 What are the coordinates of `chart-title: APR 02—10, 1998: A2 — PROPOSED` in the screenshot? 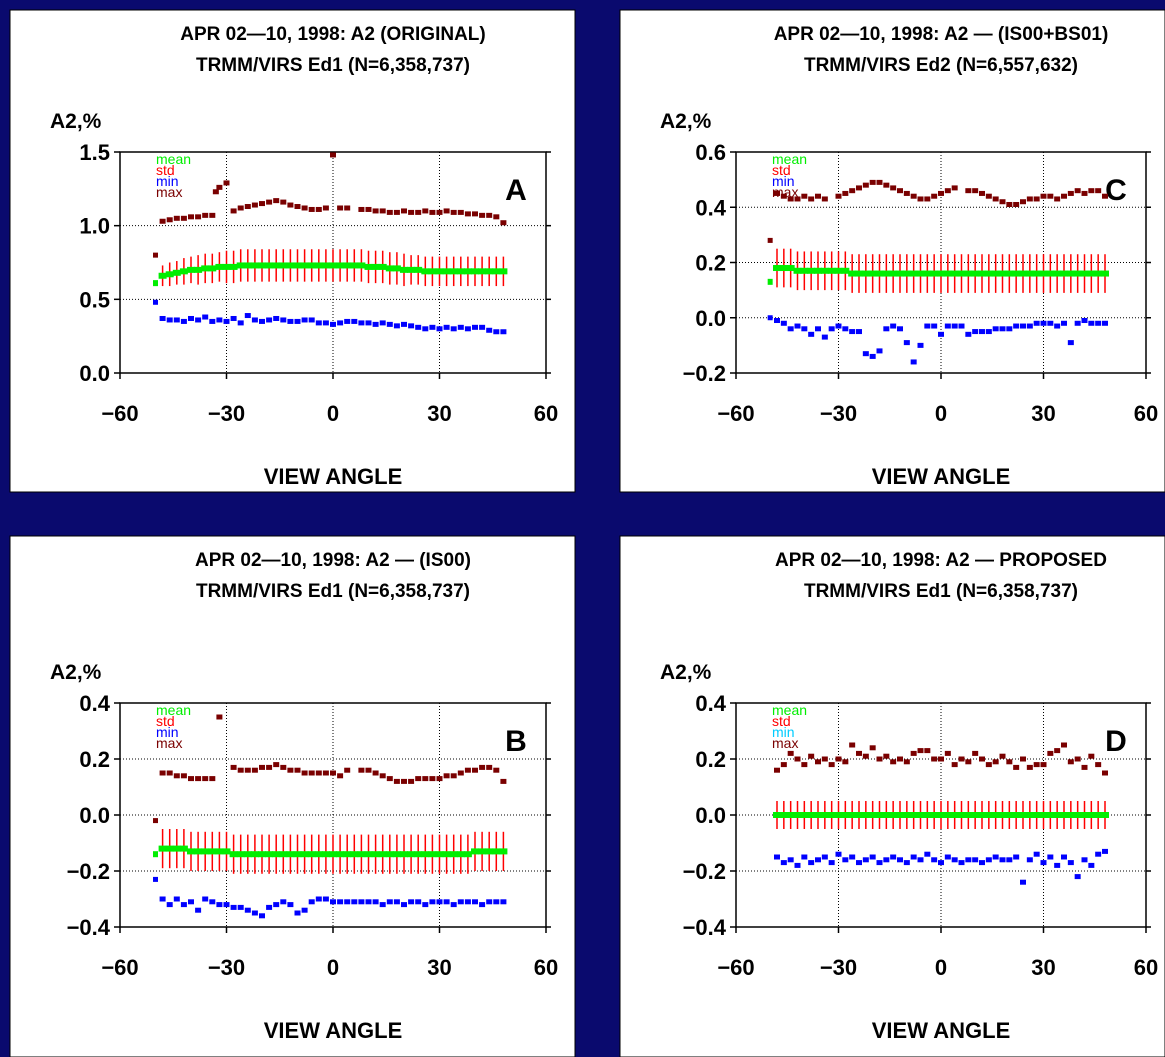 It's located at (941, 560).